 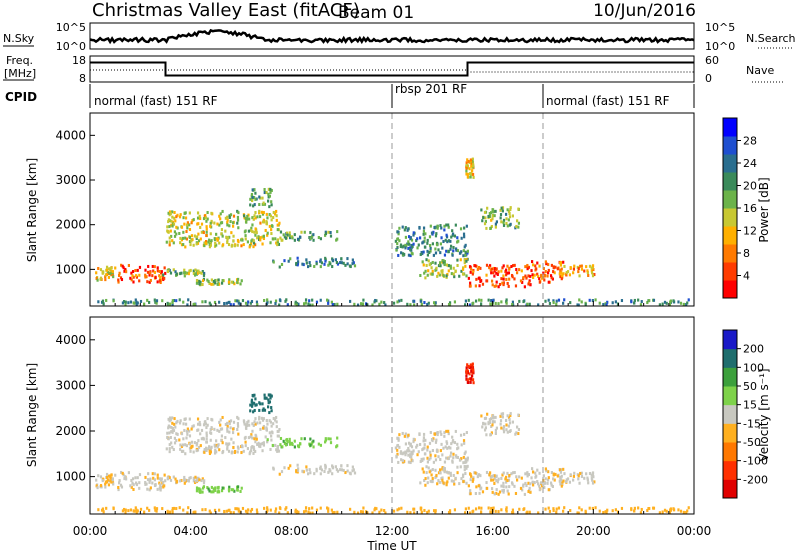 What do you see at coordinates (20, 73) in the screenshot?
I see `freq-label-line2: [MHz]` at bounding box center [20, 73].